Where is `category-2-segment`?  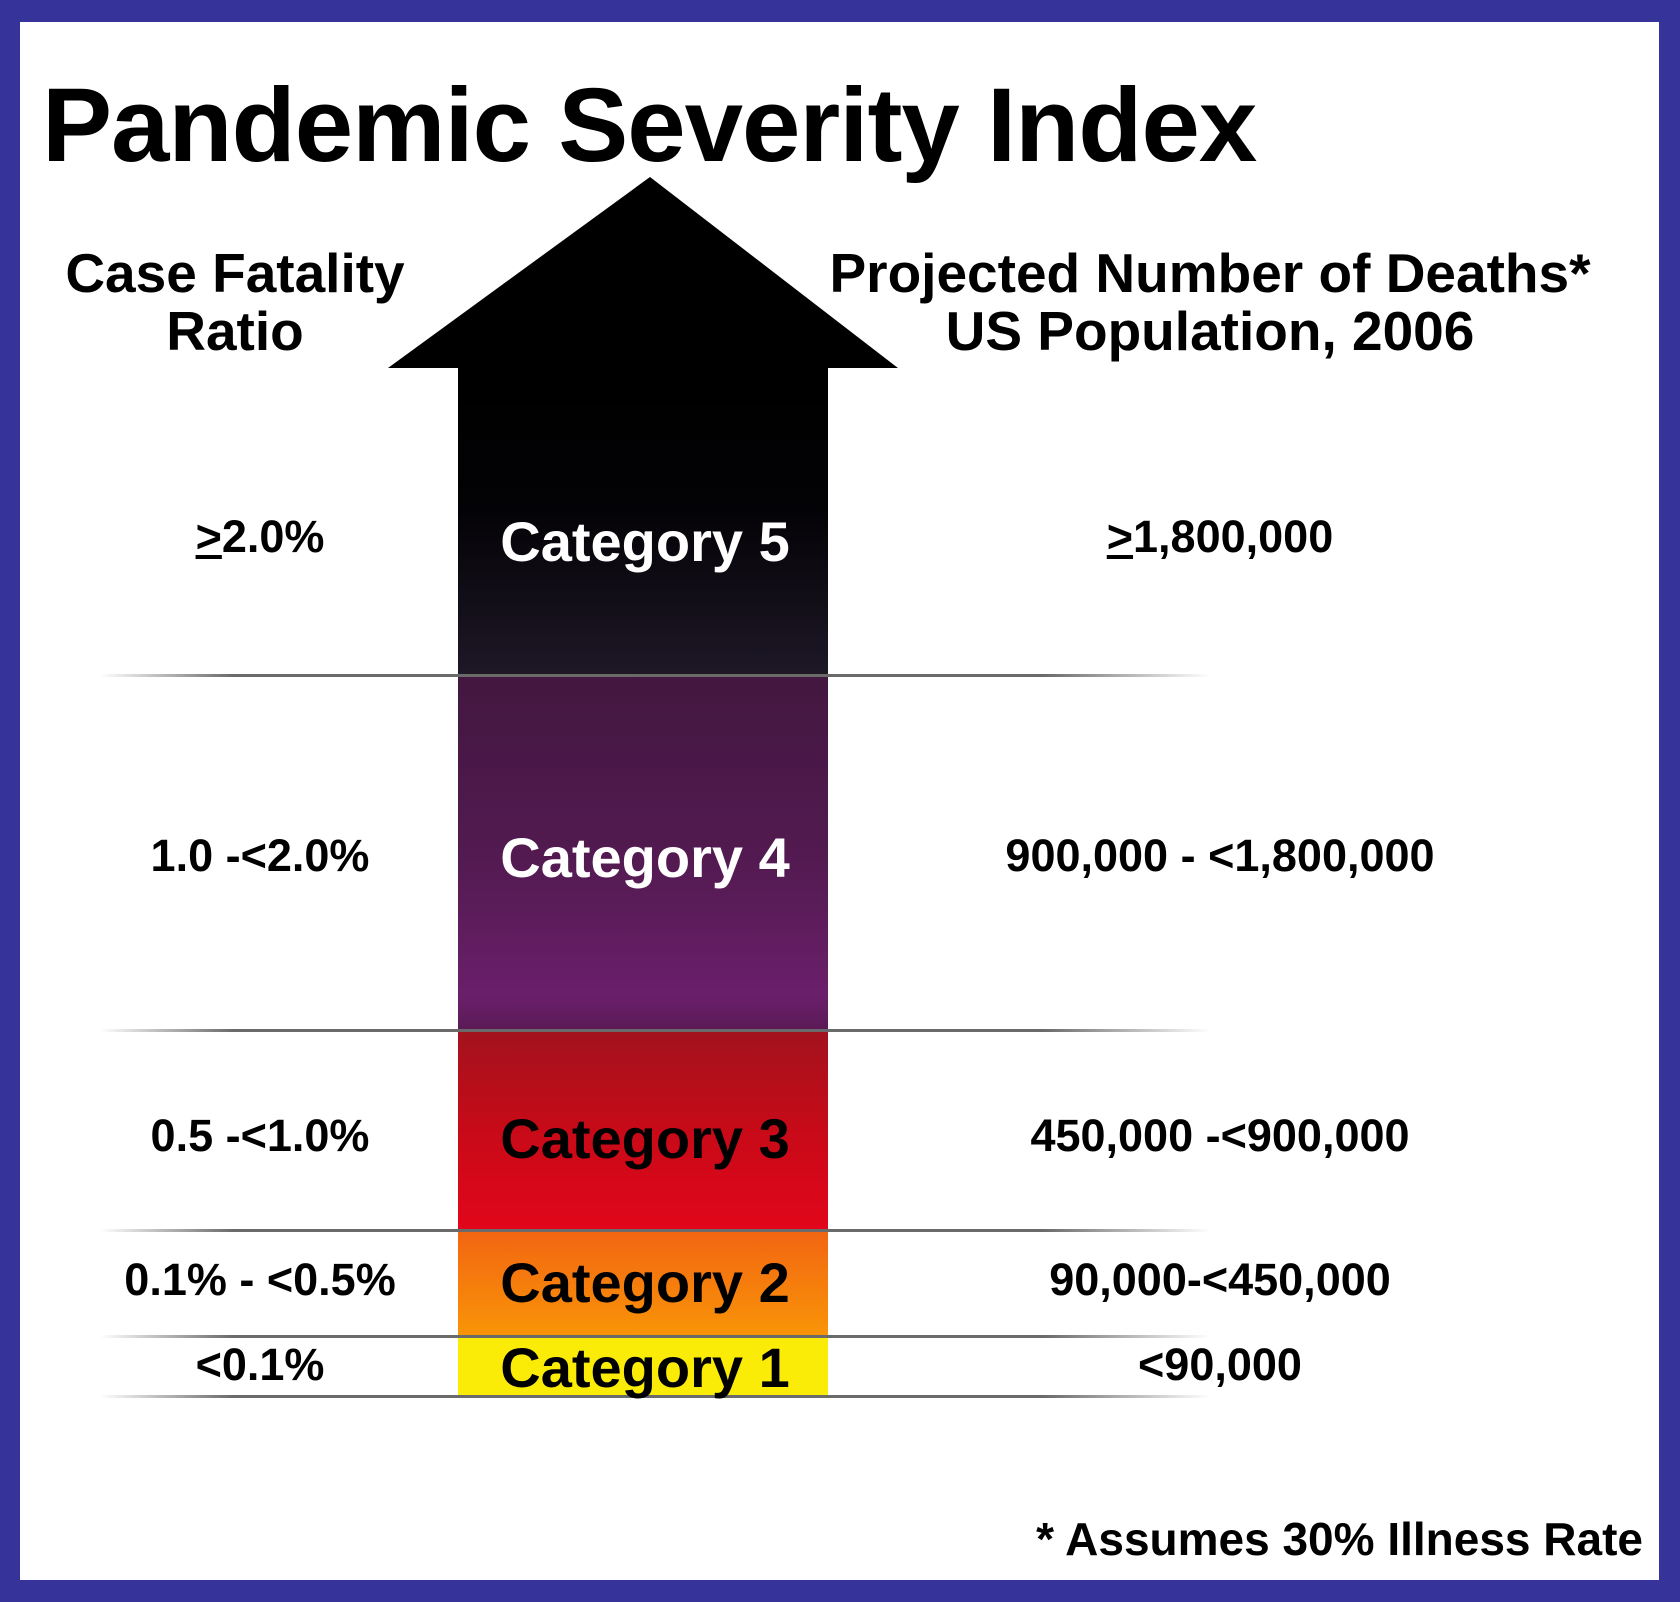
category-2-segment is located at coordinates (643, 1284).